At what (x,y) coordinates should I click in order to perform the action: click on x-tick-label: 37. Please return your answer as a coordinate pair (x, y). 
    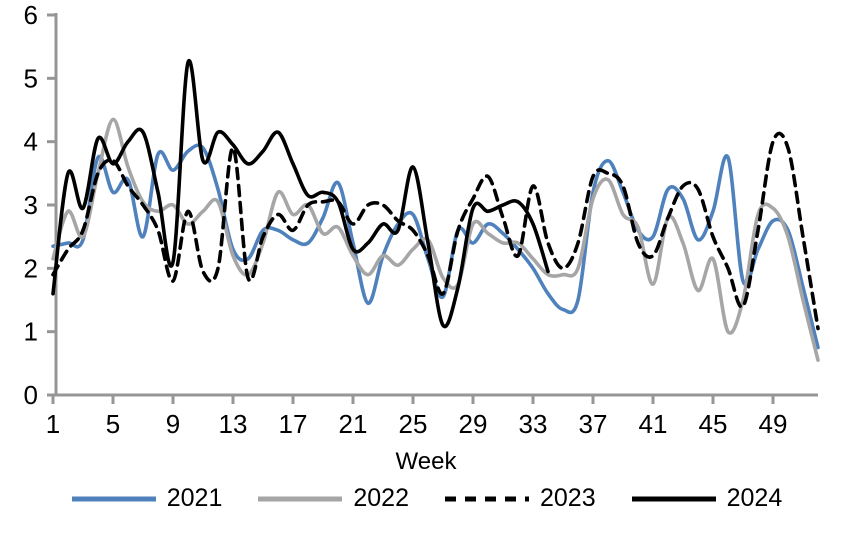
    Looking at the image, I should click on (593, 424).